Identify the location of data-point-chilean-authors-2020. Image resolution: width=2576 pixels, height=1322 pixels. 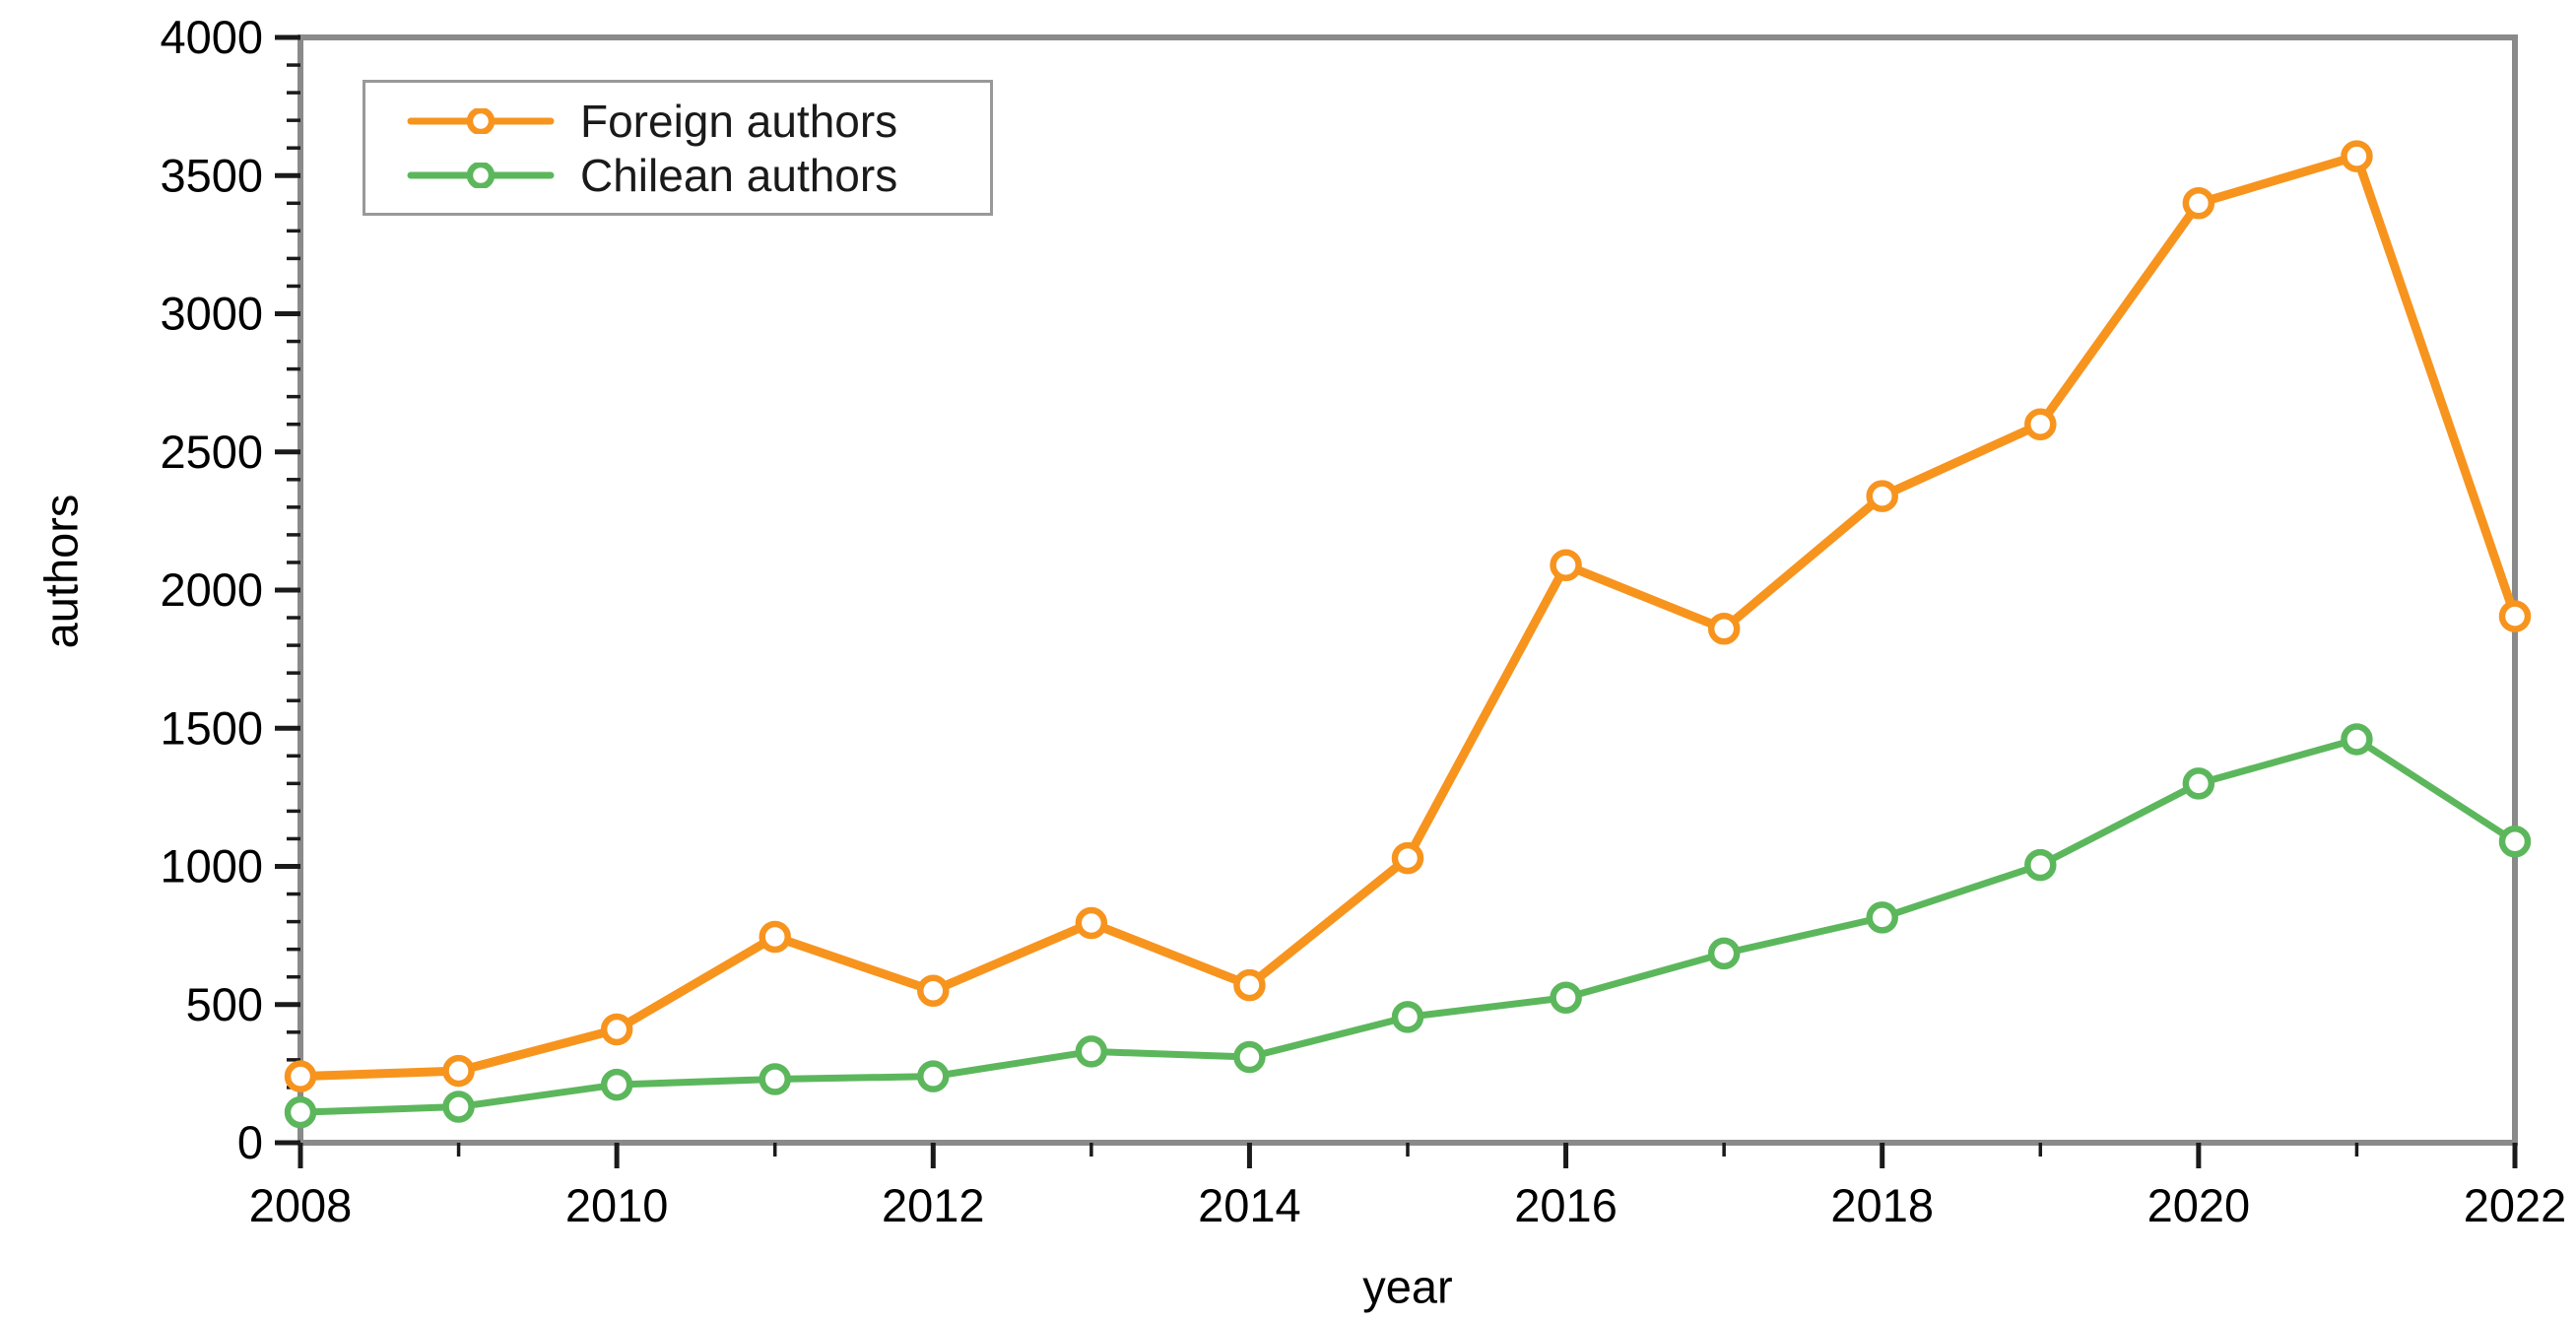
(2198, 783).